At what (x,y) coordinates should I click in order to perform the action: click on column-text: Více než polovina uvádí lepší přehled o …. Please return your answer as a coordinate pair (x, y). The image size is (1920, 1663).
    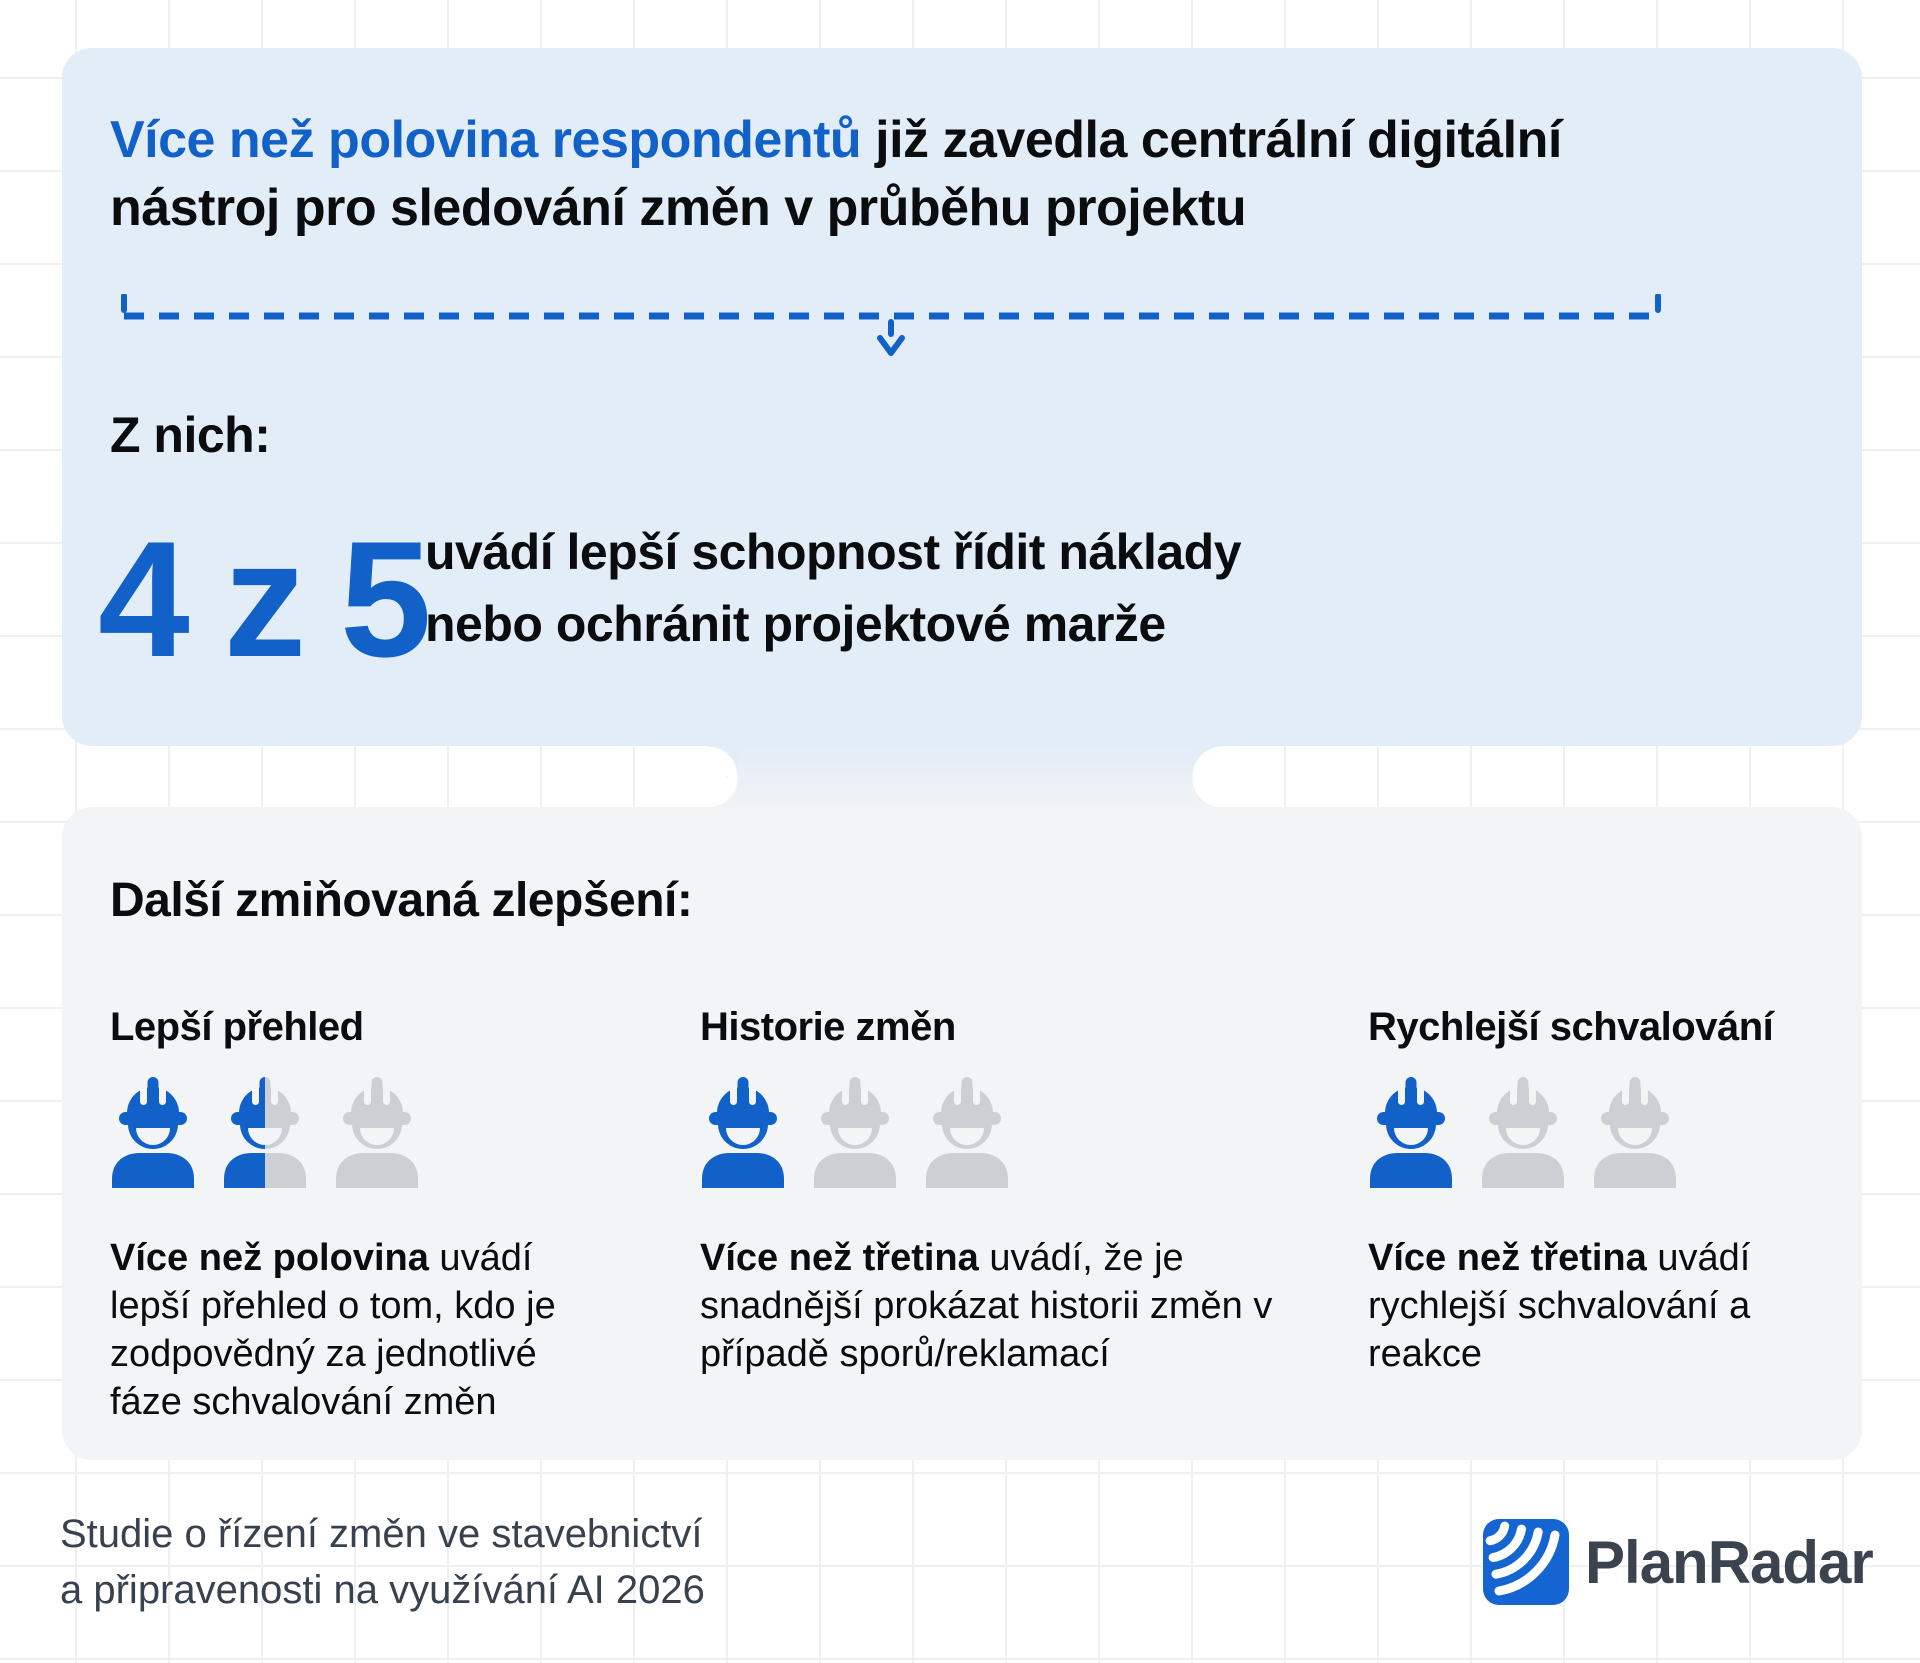
    Looking at the image, I should click on (333, 1330).